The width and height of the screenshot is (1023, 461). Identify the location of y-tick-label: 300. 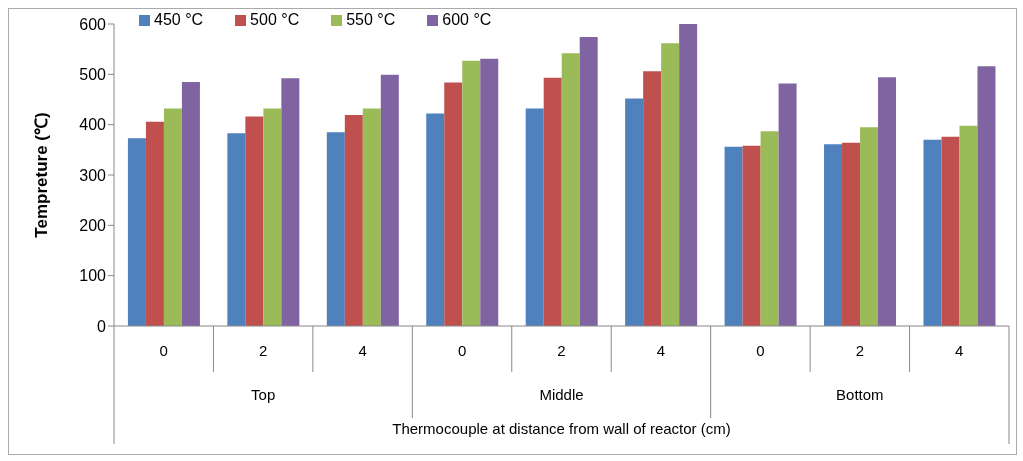
(93, 175).